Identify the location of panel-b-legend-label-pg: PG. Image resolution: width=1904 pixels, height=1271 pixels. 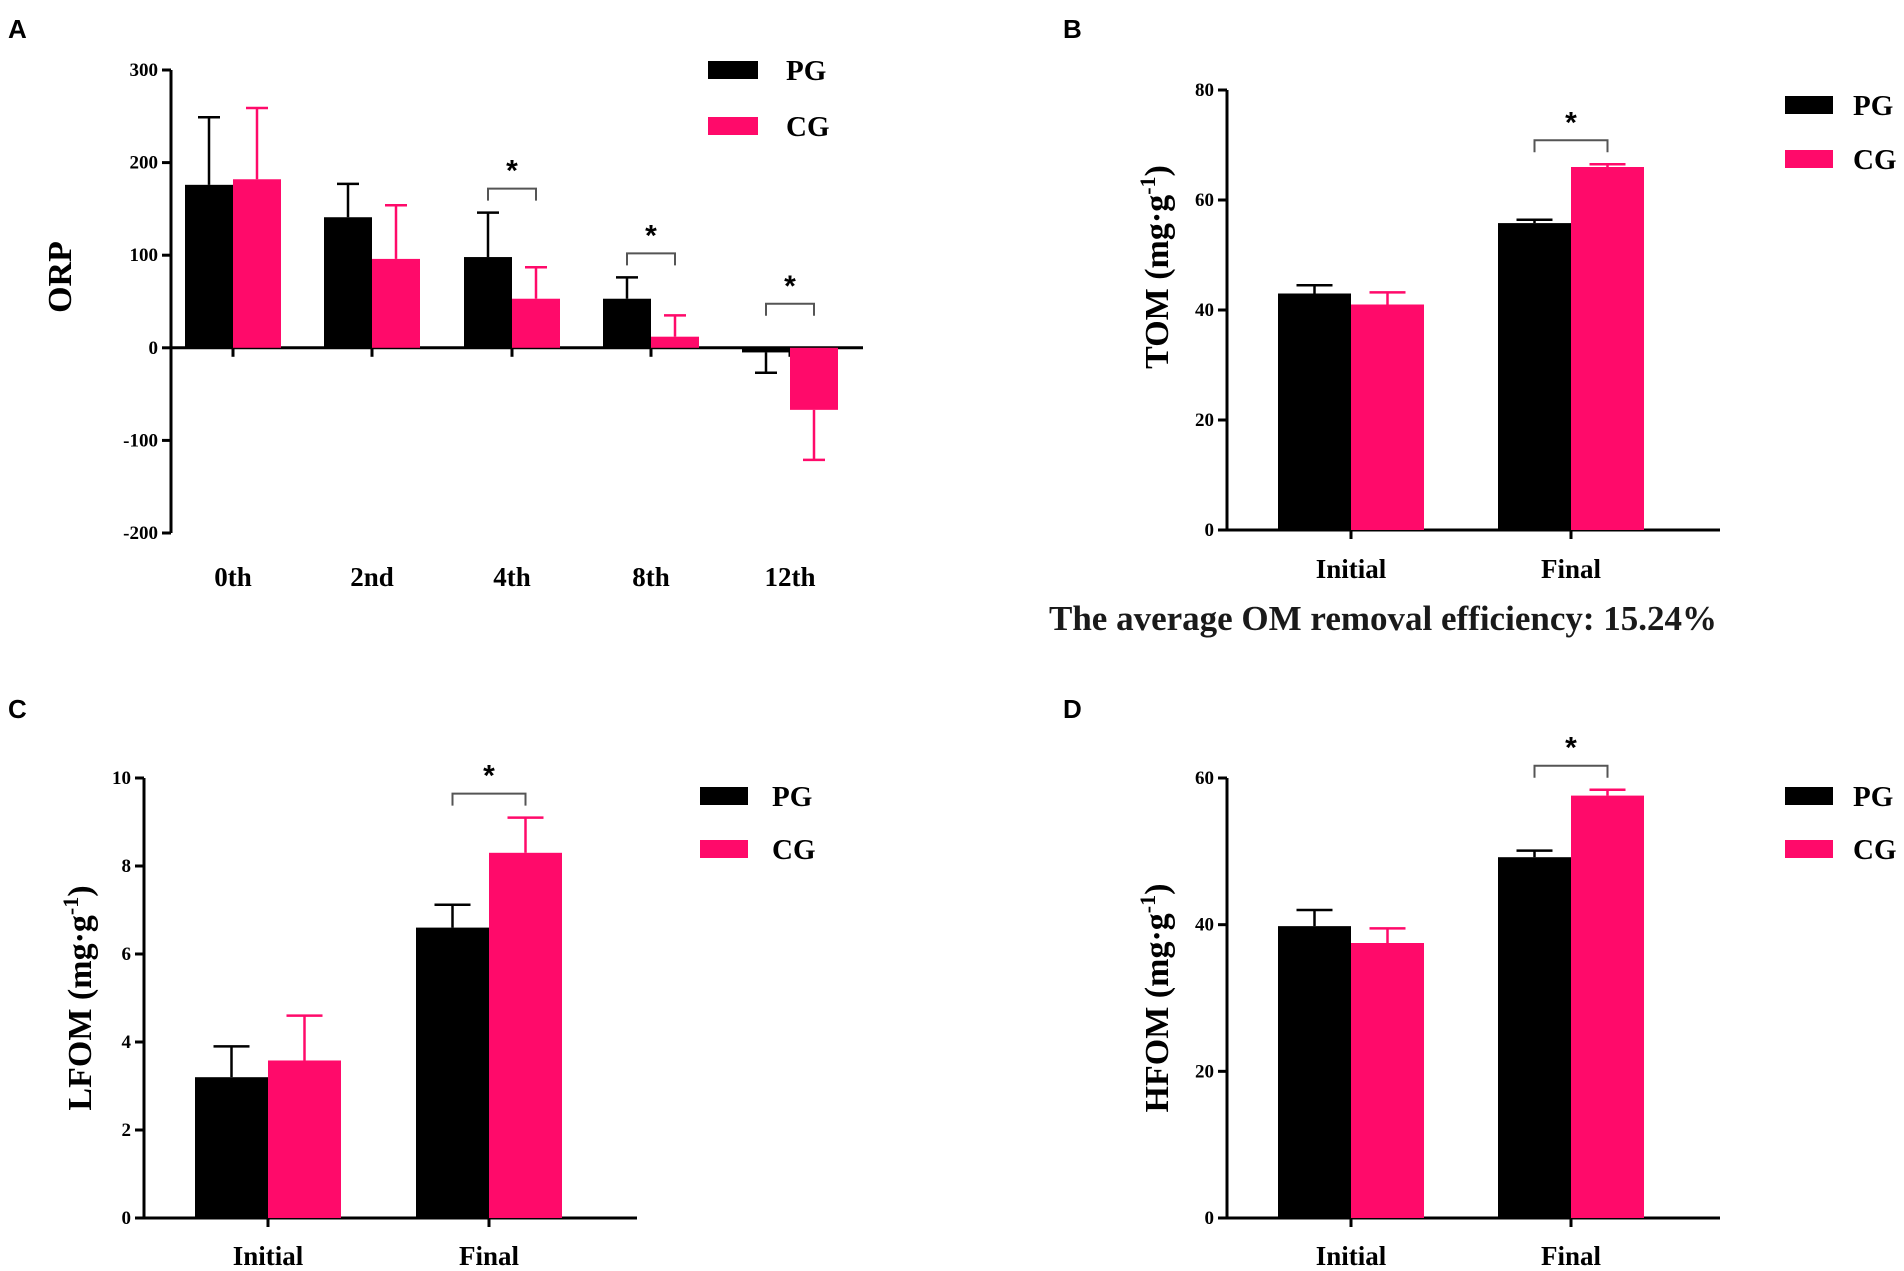
(1873, 106).